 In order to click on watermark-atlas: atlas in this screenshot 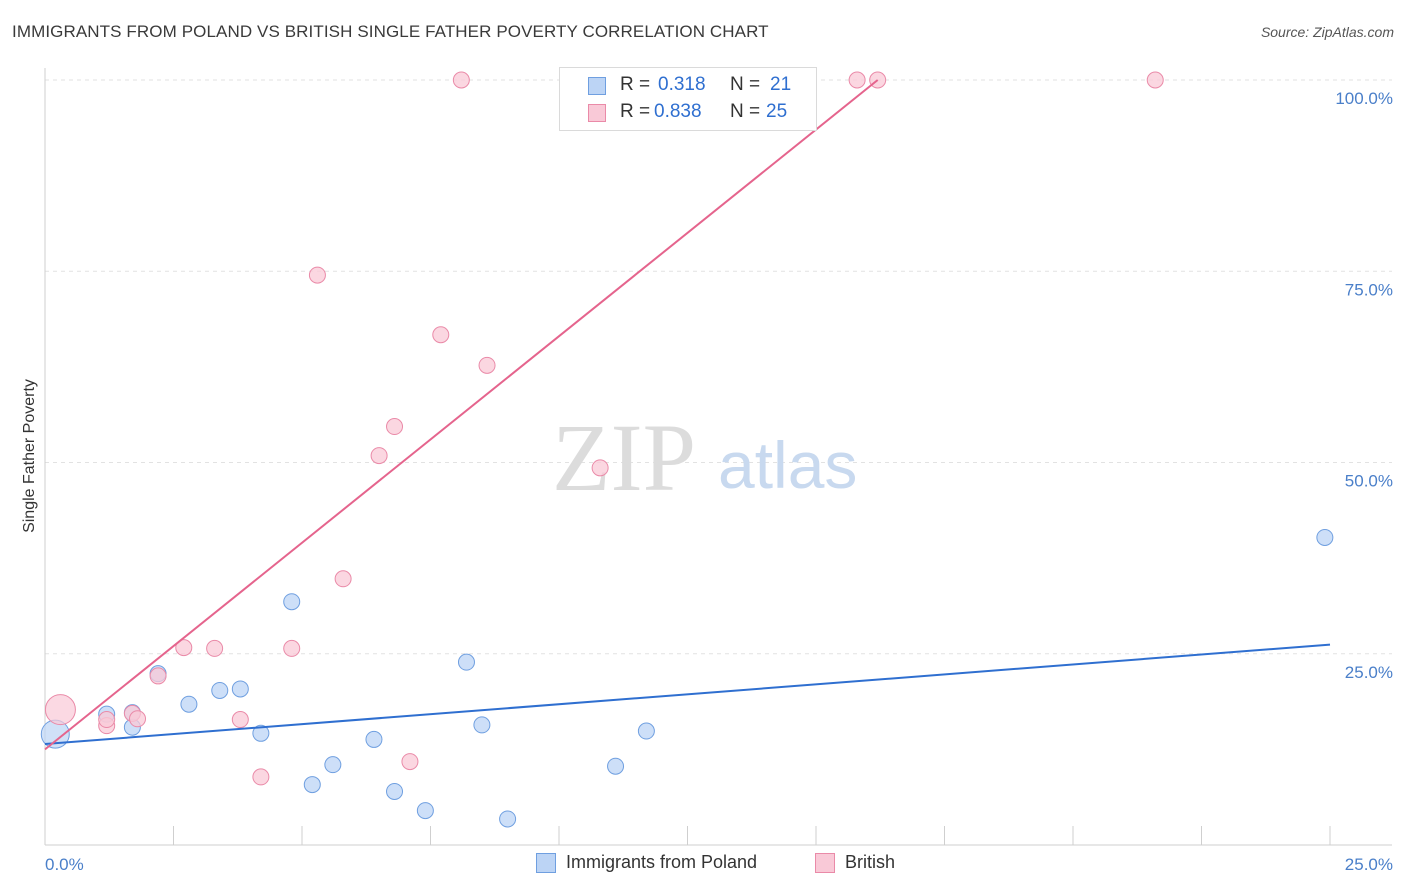, I will do `click(787, 465)`.